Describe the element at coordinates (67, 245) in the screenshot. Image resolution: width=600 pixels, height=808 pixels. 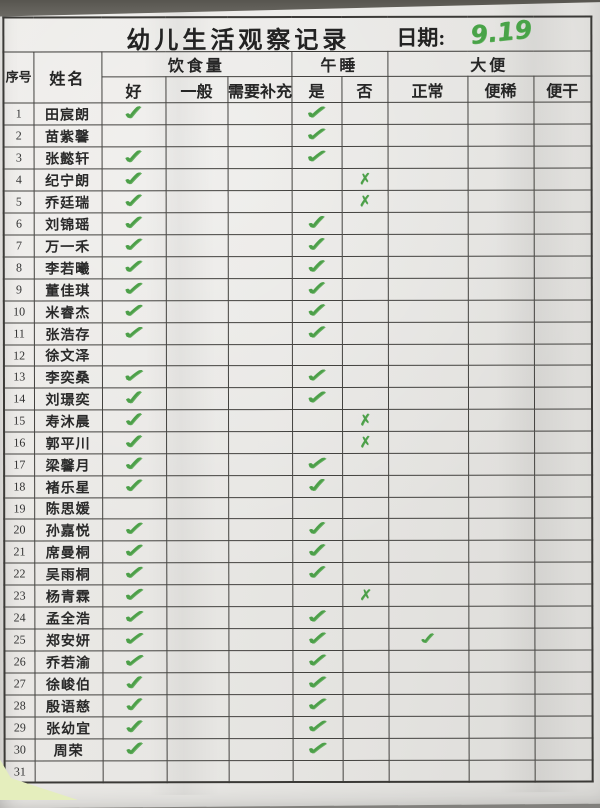
I see `student-name: 万一禾` at that location.